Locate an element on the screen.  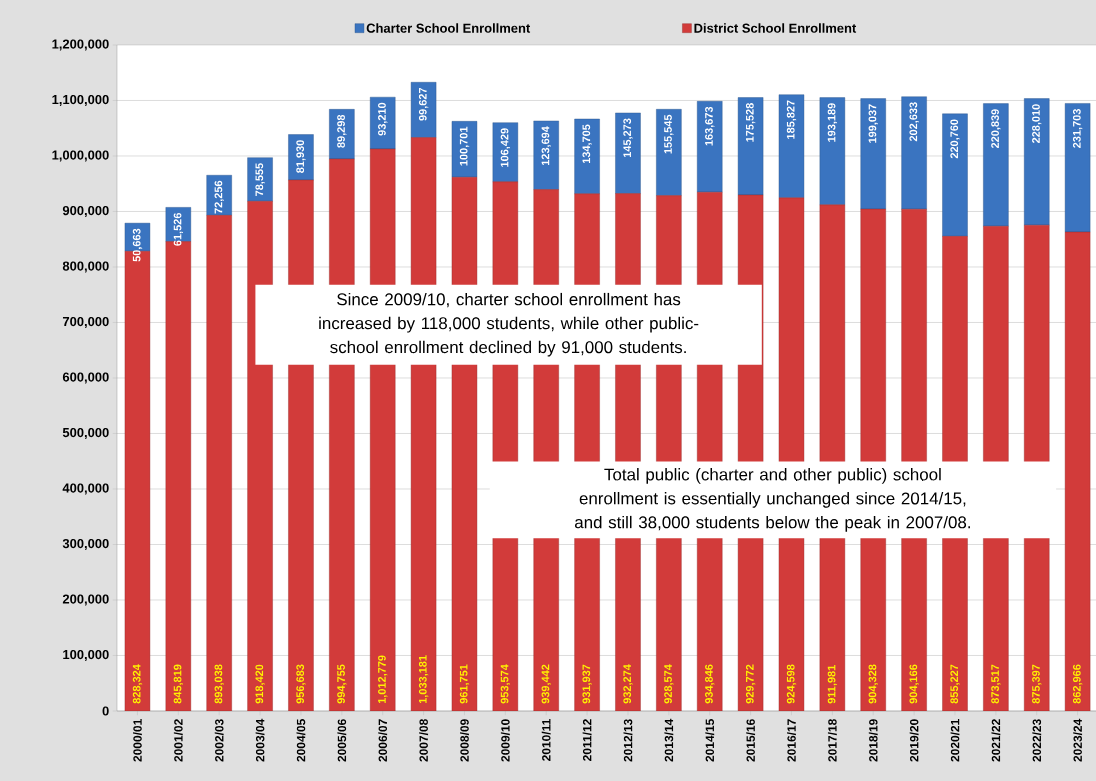
legend-label: District School Enrollment is located at coordinates (775, 28).